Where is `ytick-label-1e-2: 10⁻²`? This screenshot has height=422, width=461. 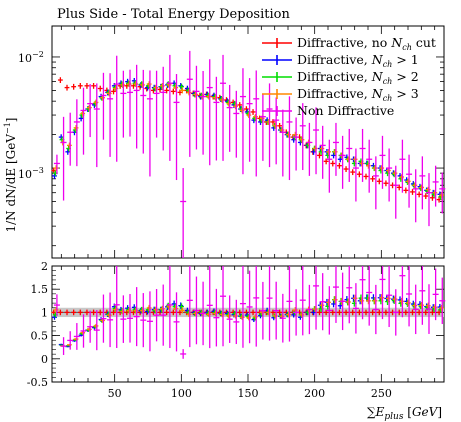
ytick-label-1e-2: 10⁻² is located at coordinates (31, 57).